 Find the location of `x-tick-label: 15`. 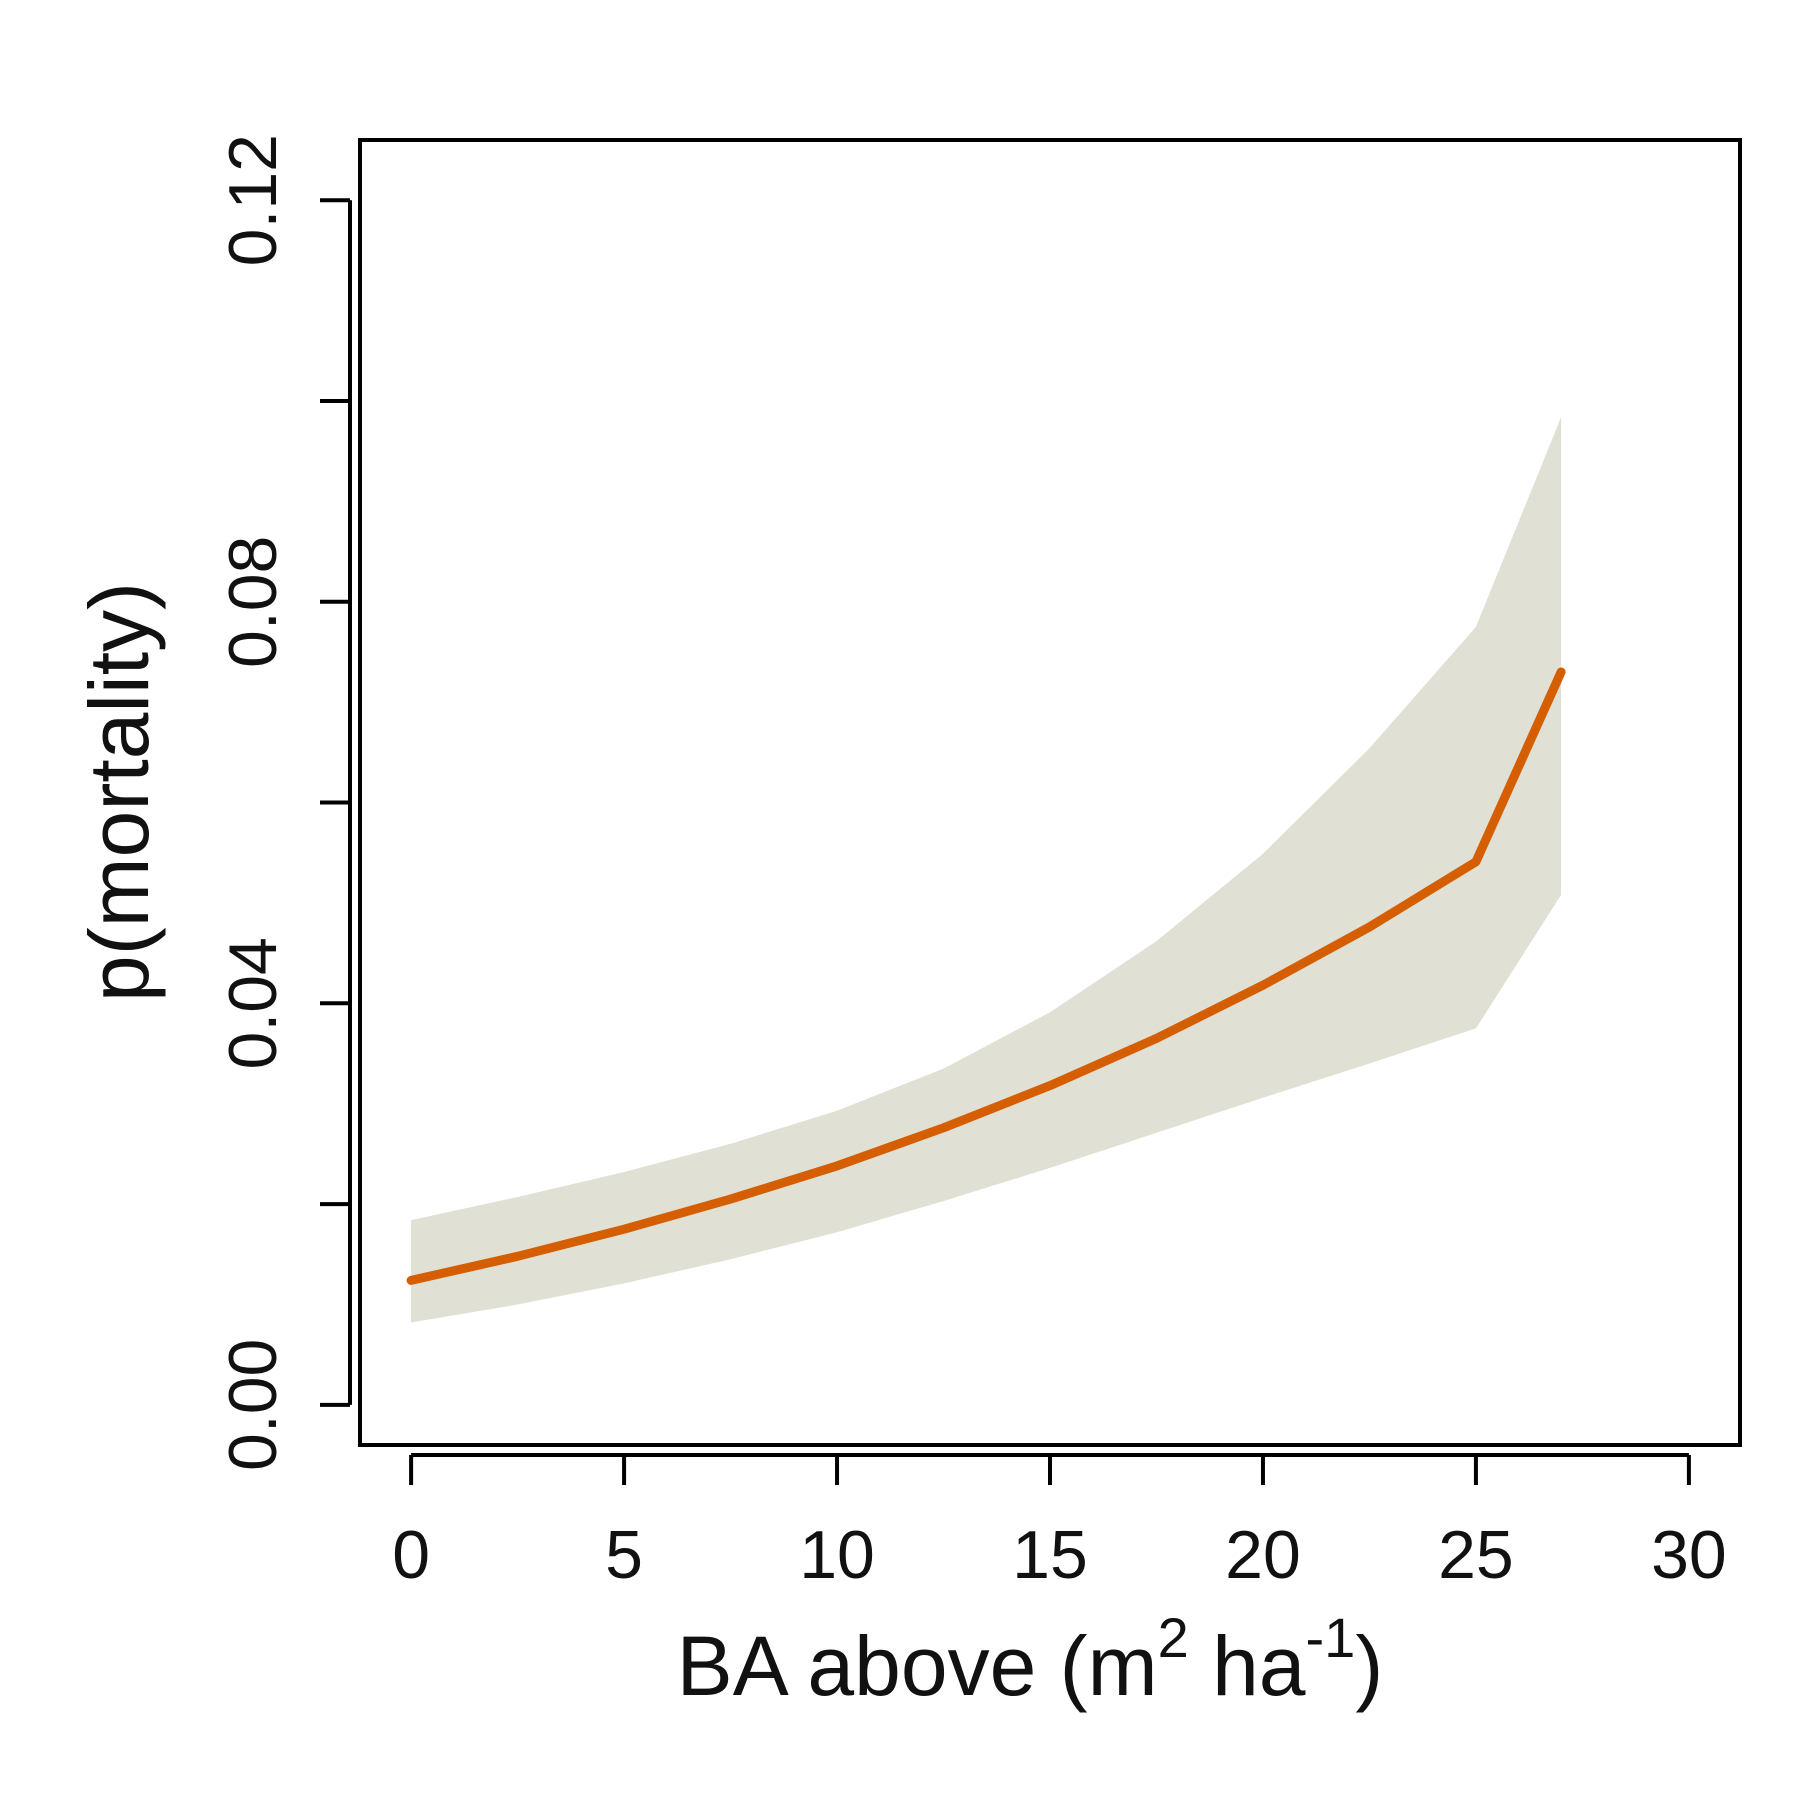

x-tick-label: 15 is located at coordinates (1050, 1555).